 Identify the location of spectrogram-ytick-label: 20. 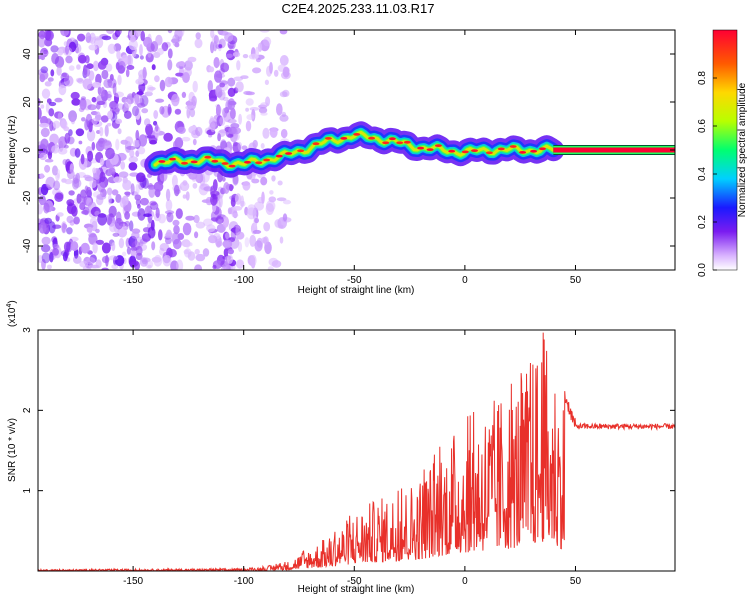
(27, 102).